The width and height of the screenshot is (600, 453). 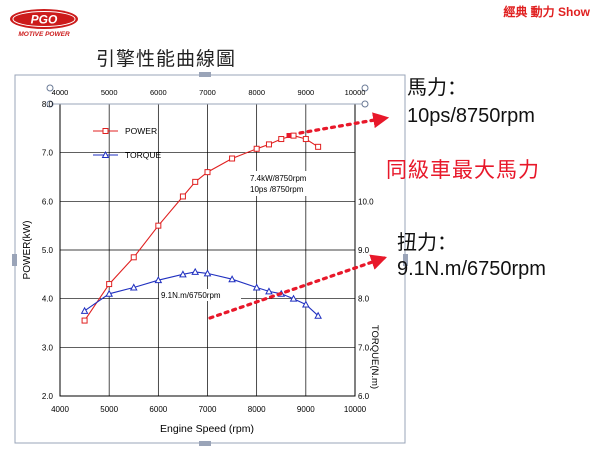 I want to click on x-tick-labels: 4000 5000 6000 7000 8000 9000 10000, so click(x=209, y=409).